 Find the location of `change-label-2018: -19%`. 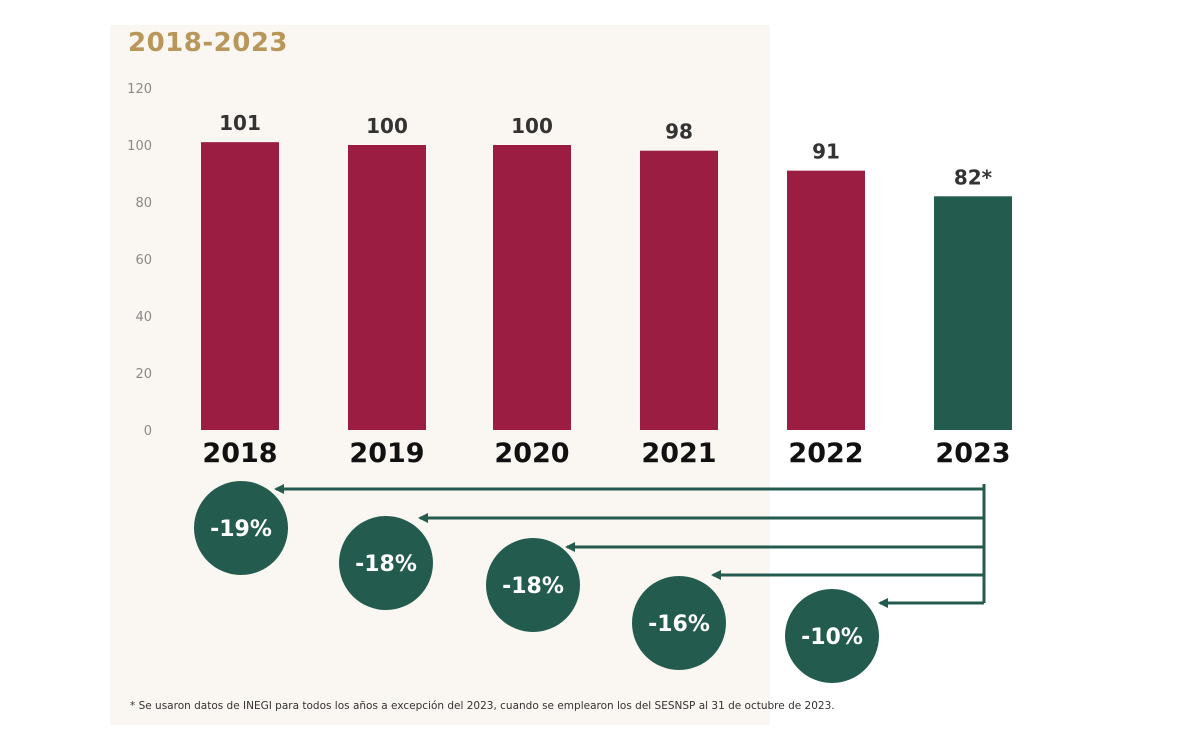

change-label-2018: -19% is located at coordinates (241, 529).